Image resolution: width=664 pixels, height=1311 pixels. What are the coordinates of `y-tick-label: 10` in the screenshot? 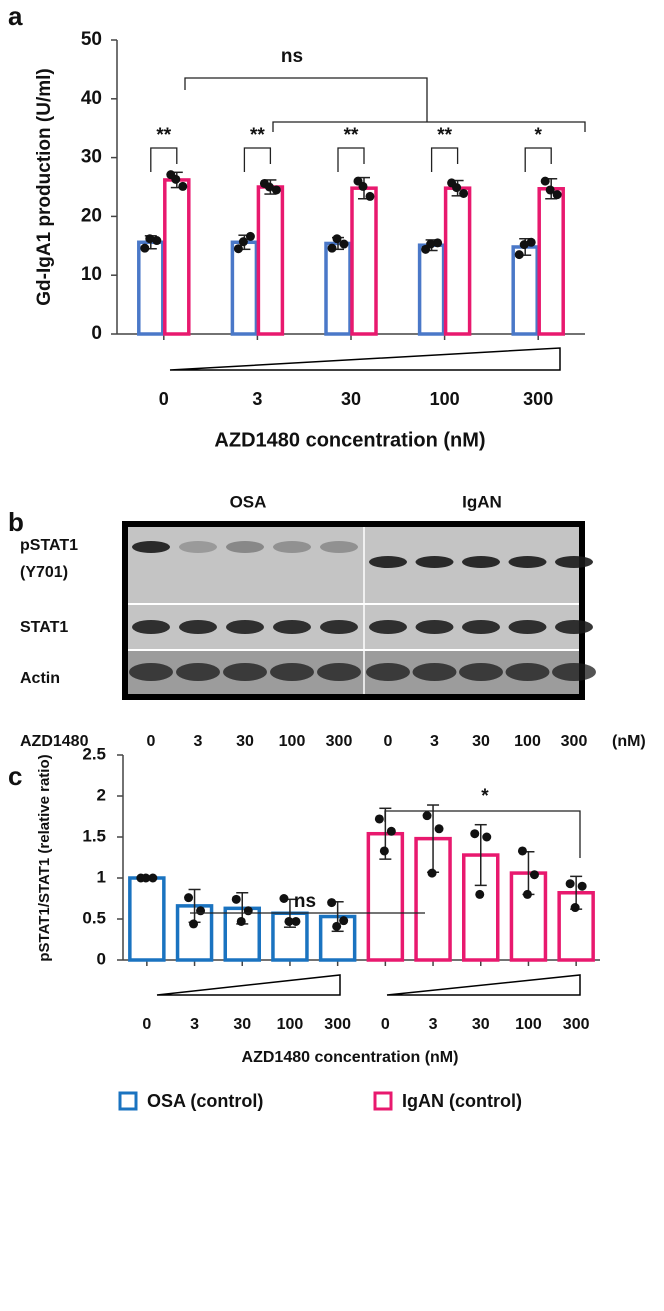 It's located at (91, 274).